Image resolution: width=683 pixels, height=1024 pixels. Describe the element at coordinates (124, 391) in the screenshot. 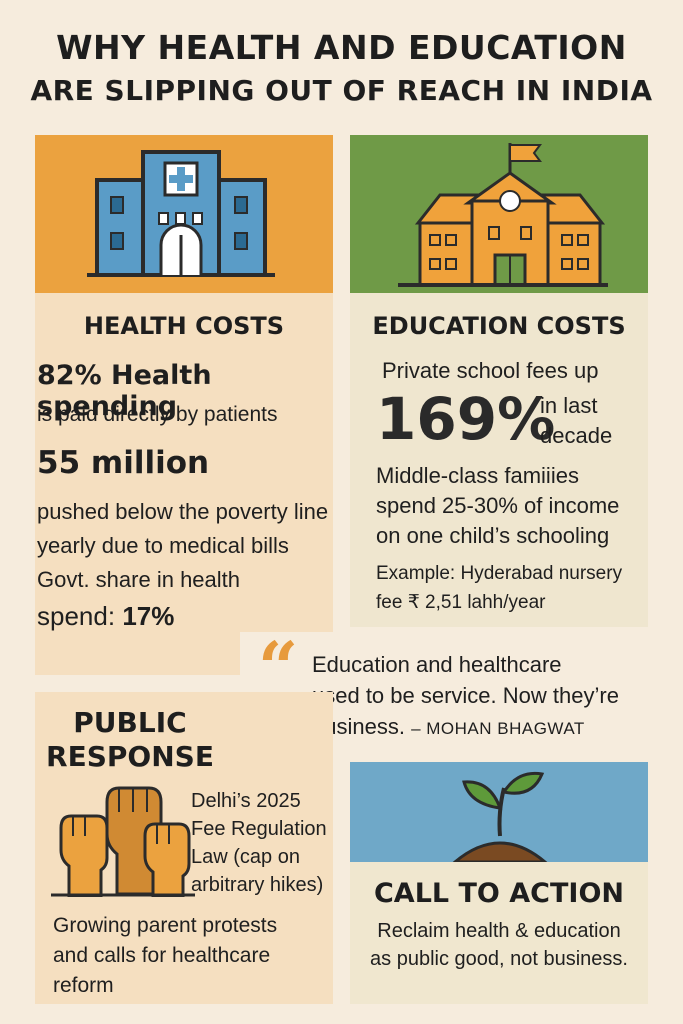

I see `health-stat1-value: 82% Health spending` at that location.